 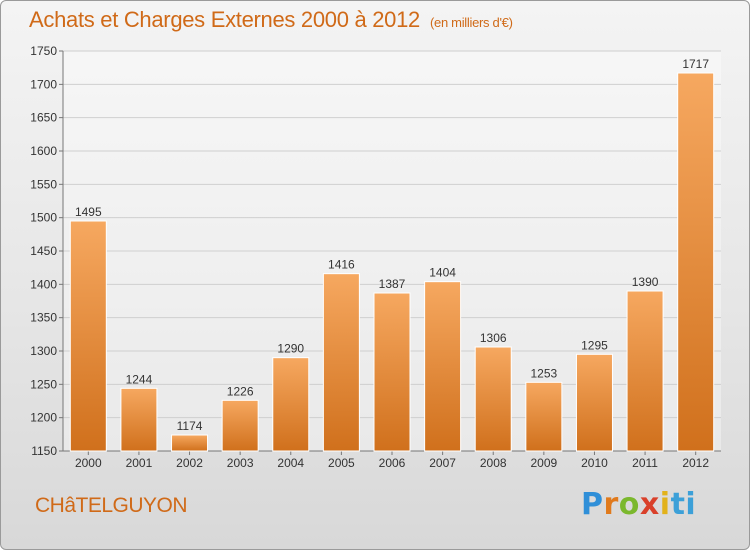 What do you see at coordinates (43, 118) in the screenshot?
I see `y-tick-label: 1650` at bounding box center [43, 118].